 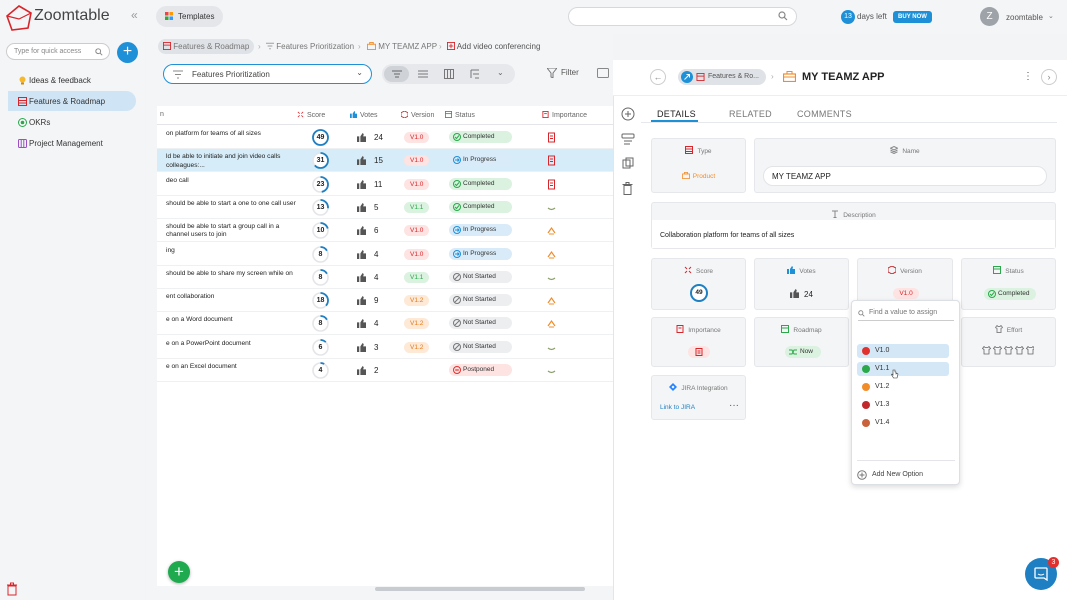 What do you see at coordinates (628, 139) in the screenshot?
I see `move-icon` at bounding box center [628, 139].